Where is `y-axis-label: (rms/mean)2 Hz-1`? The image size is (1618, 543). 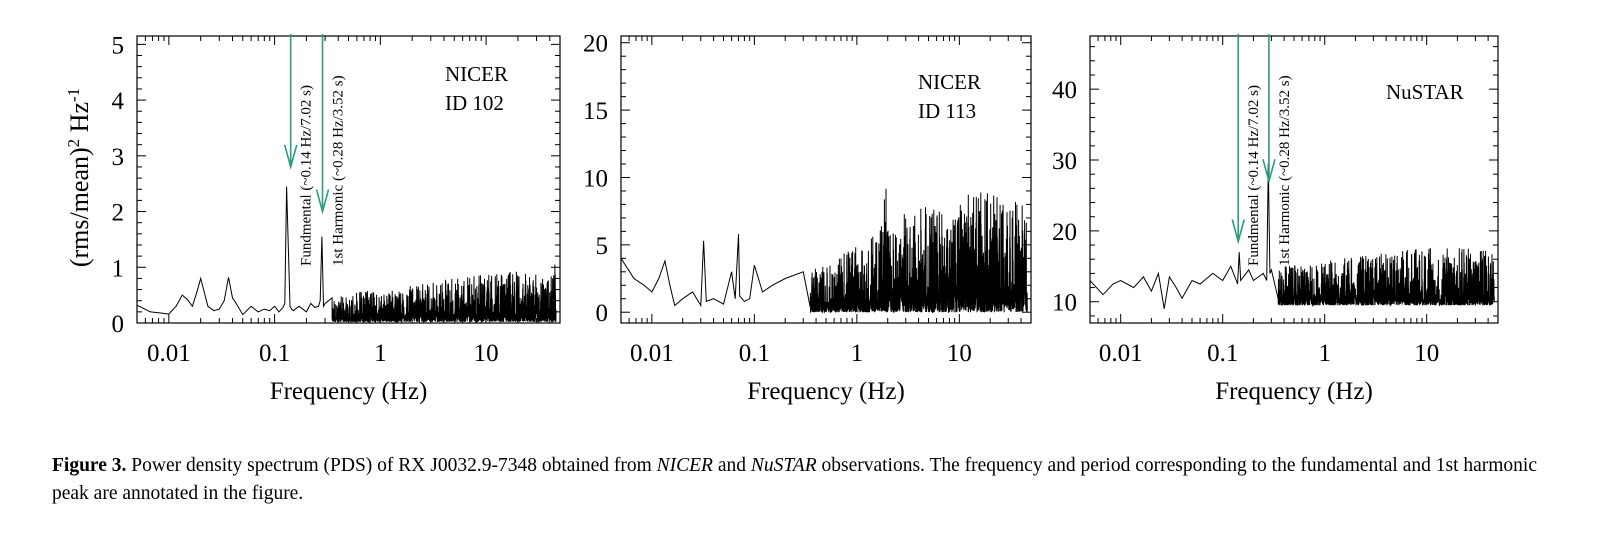
y-axis-label: (rms/mean)2 Hz-1 is located at coordinates (79, 177).